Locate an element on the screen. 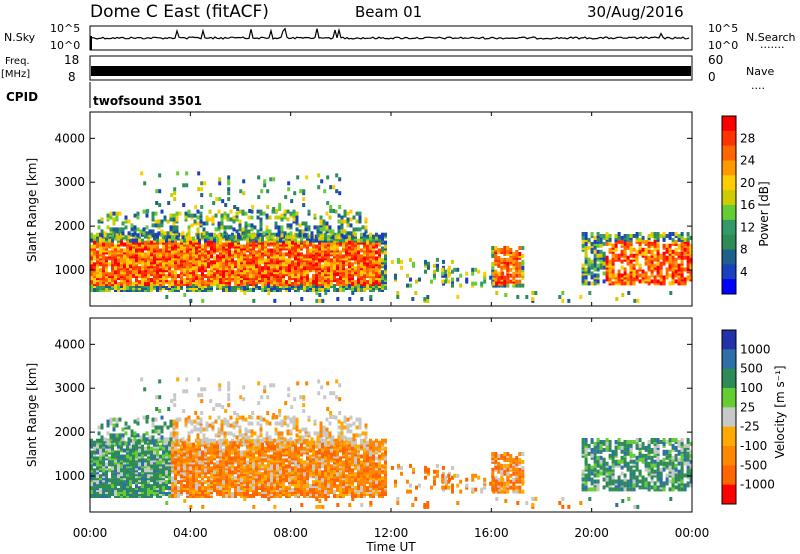 This screenshot has width=800, height=554. freq-trace is located at coordinates (391, 71).